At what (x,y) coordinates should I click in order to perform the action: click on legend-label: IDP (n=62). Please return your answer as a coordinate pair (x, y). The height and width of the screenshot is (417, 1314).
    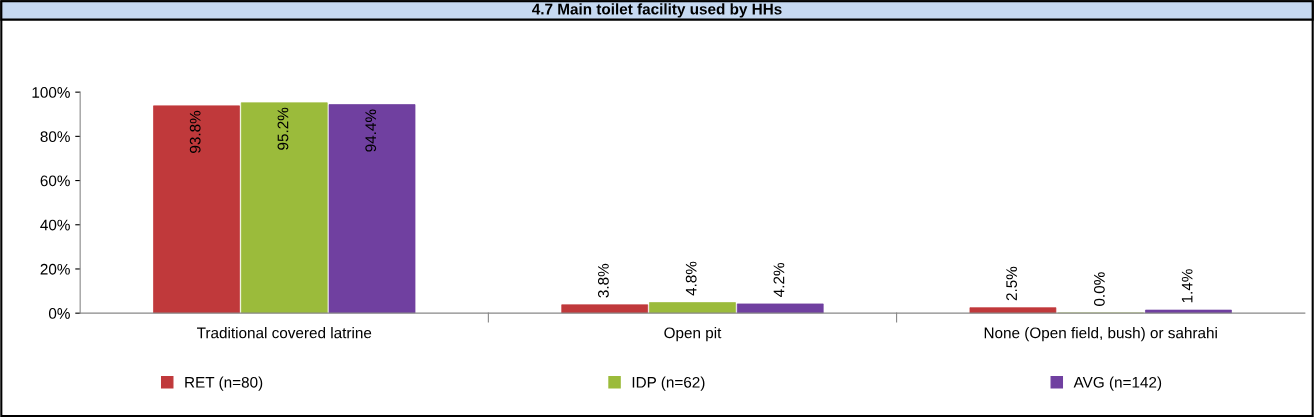
    Looking at the image, I should click on (668, 383).